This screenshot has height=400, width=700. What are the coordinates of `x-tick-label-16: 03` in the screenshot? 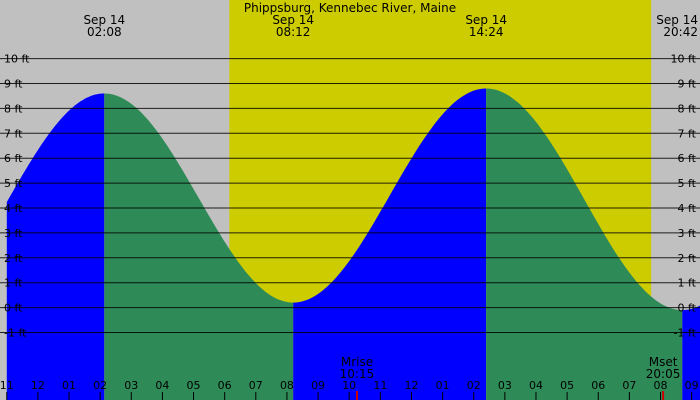 It's located at (505, 385).